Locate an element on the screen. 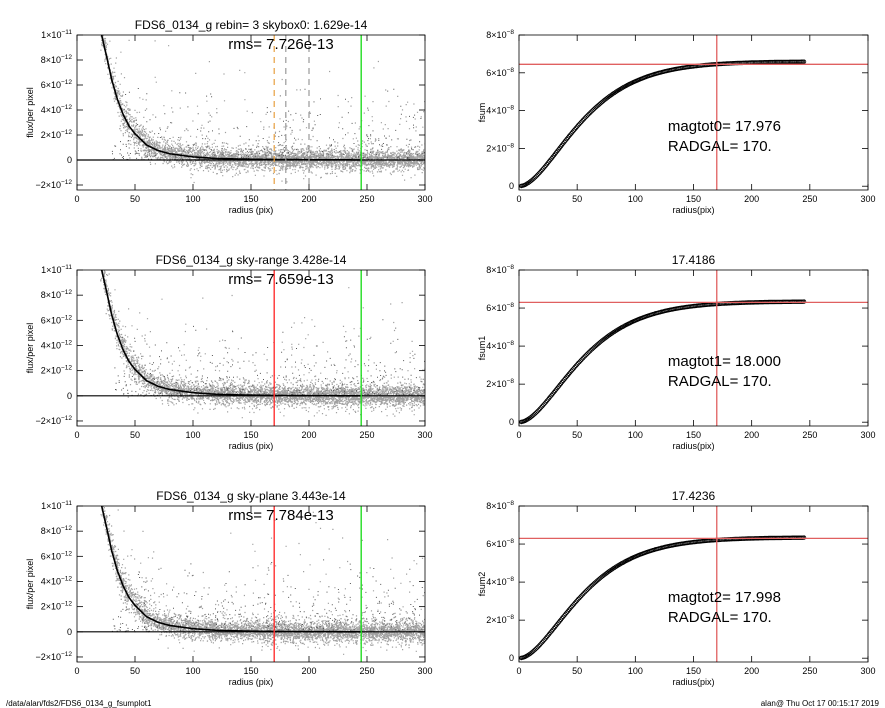 Image resolution: width=885 pixels, height=708 pixels. y-axis-label: fsum2 is located at coordinates (482, 584).